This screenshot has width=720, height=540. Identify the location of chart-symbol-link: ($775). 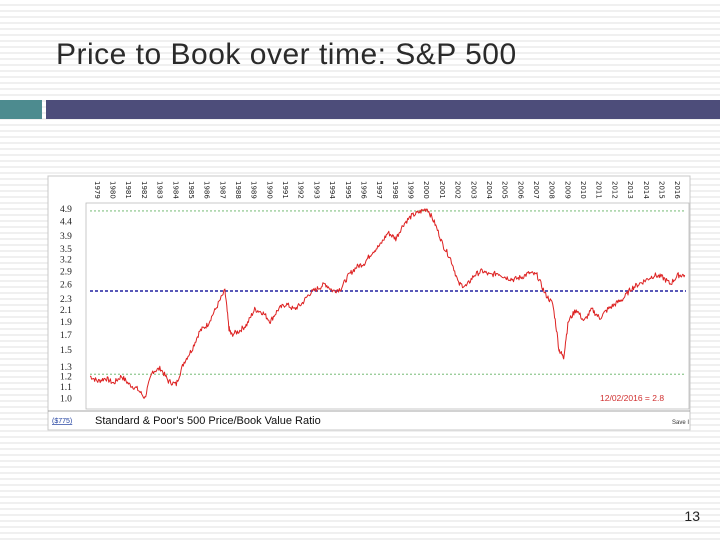
(62, 421).